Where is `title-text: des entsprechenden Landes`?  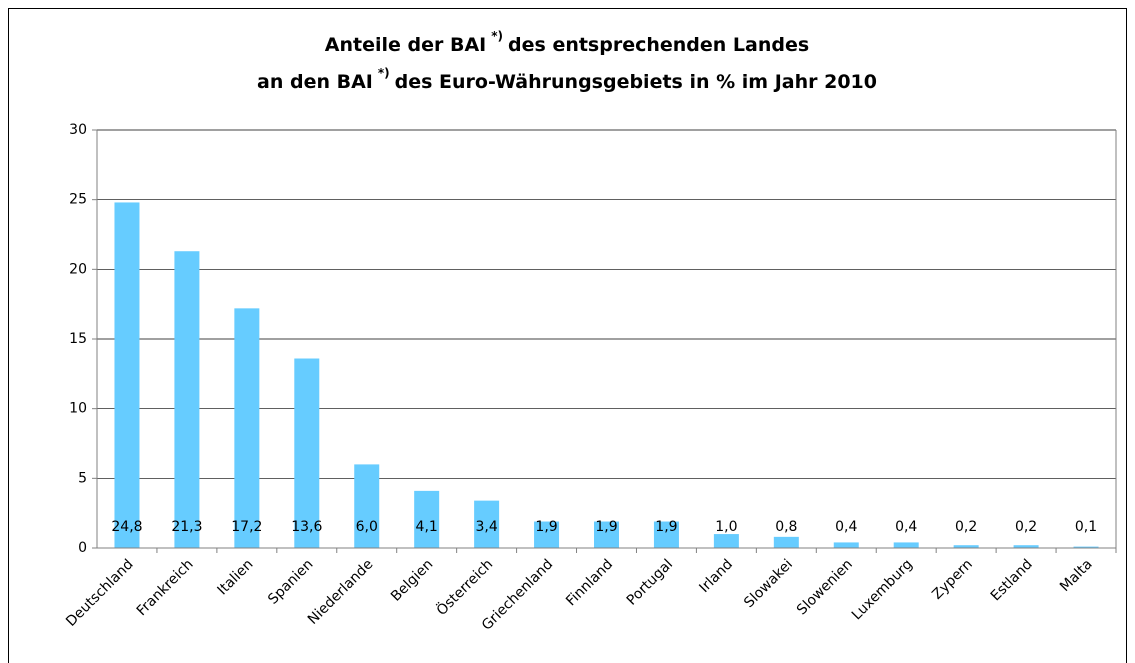
title-text: des entsprechenden Landes is located at coordinates (658, 45).